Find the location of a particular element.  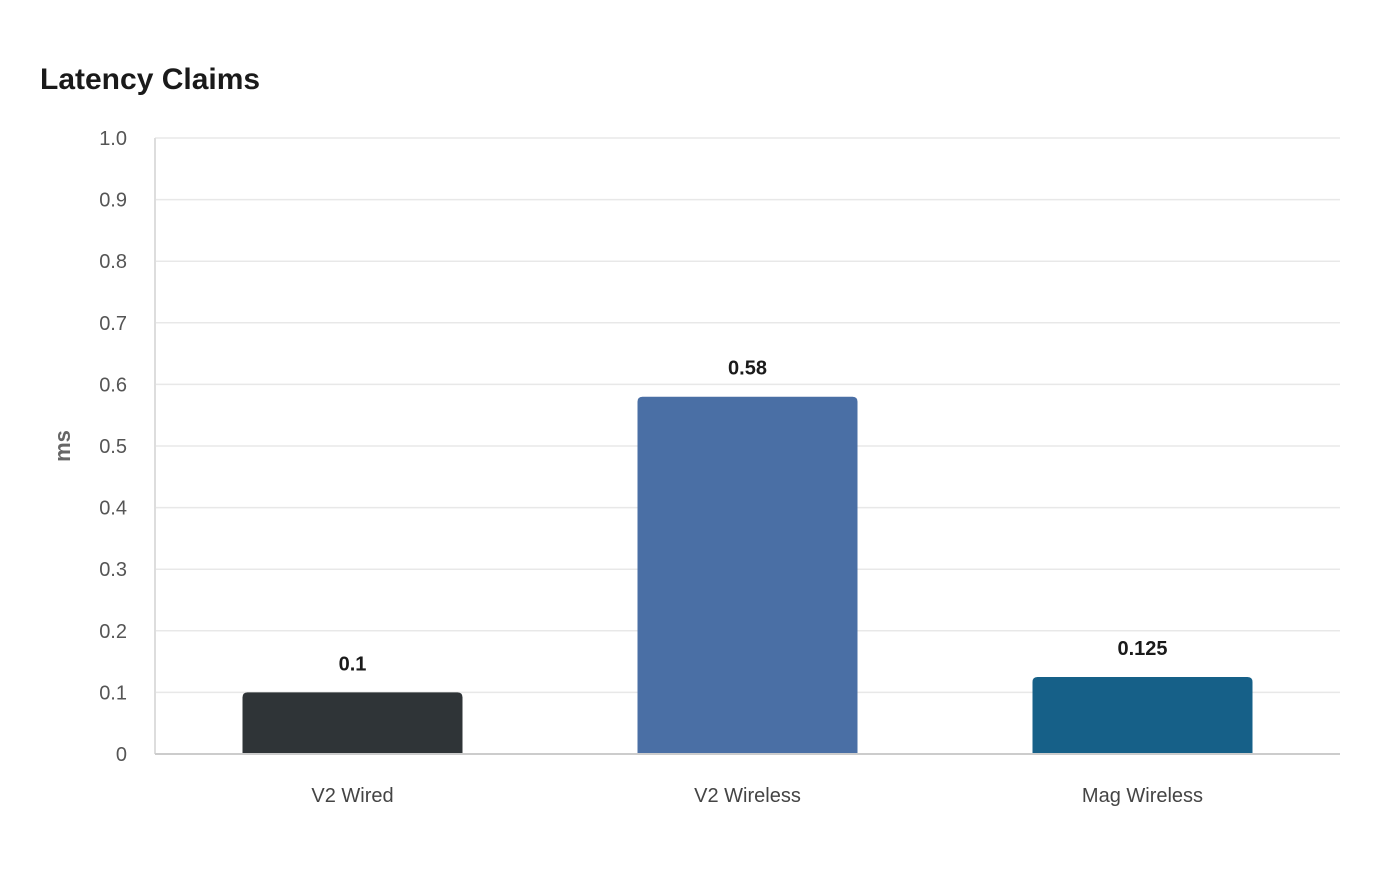

y-tick-label: 0.4 is located at coordinates (113, 509).